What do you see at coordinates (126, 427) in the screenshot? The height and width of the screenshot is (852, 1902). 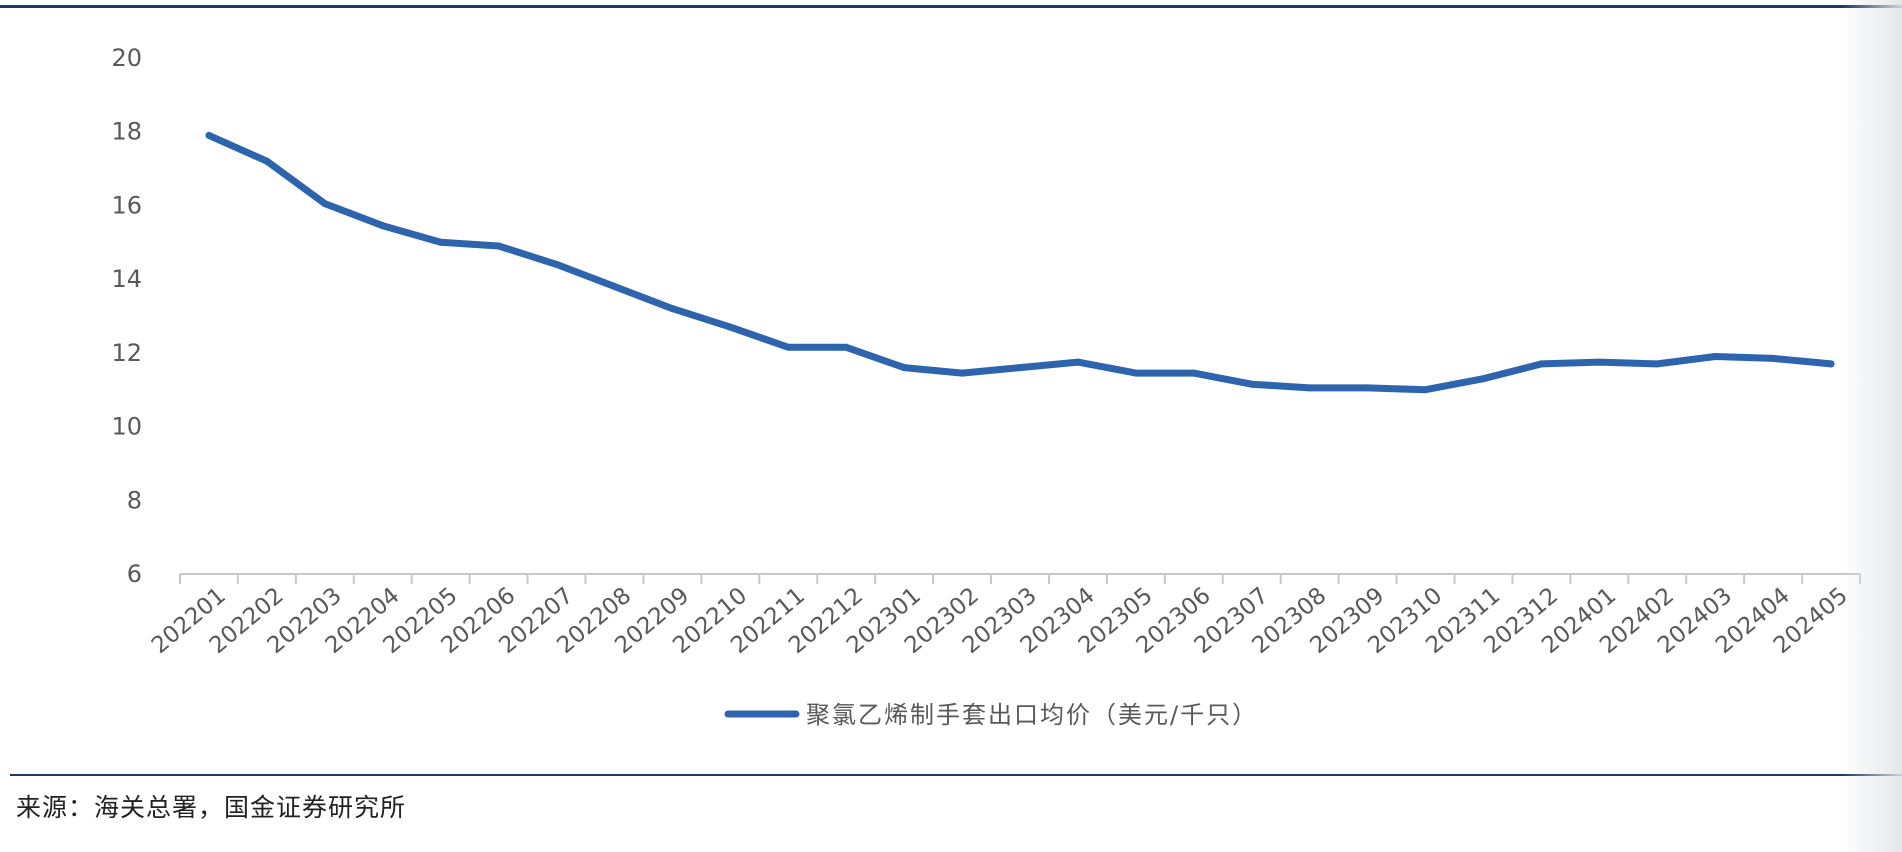 I see `y-tick-label: 10` at bounding box center [126, 427].